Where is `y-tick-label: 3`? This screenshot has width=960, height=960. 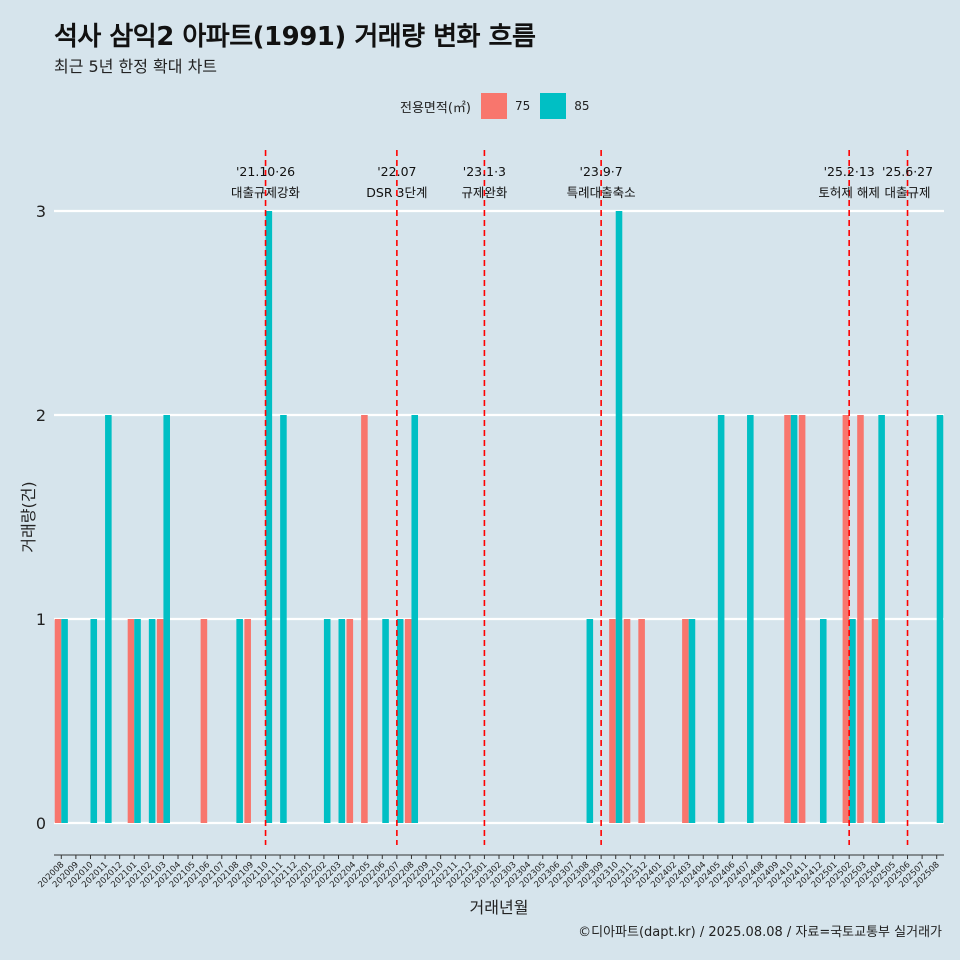 y-tick-label: 3 is located at coordinates (41, 211).